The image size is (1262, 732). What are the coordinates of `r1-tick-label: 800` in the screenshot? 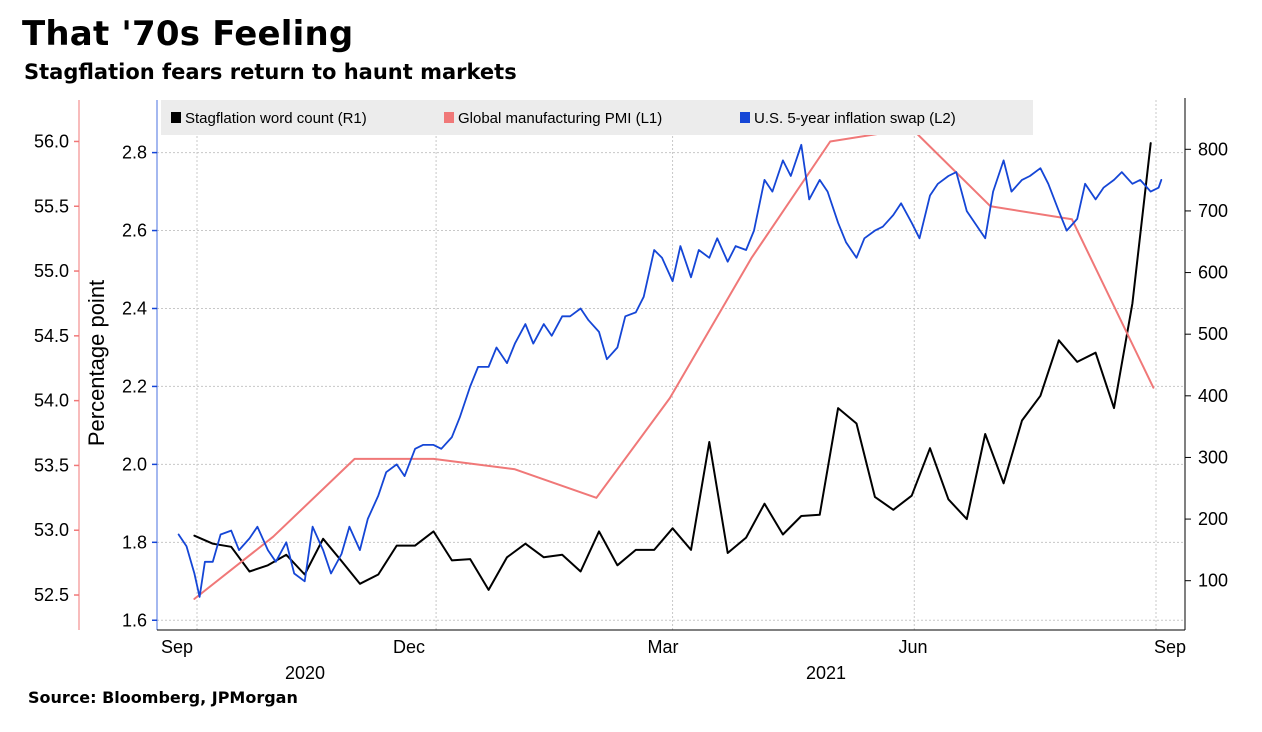 It's located at (1213, 149).